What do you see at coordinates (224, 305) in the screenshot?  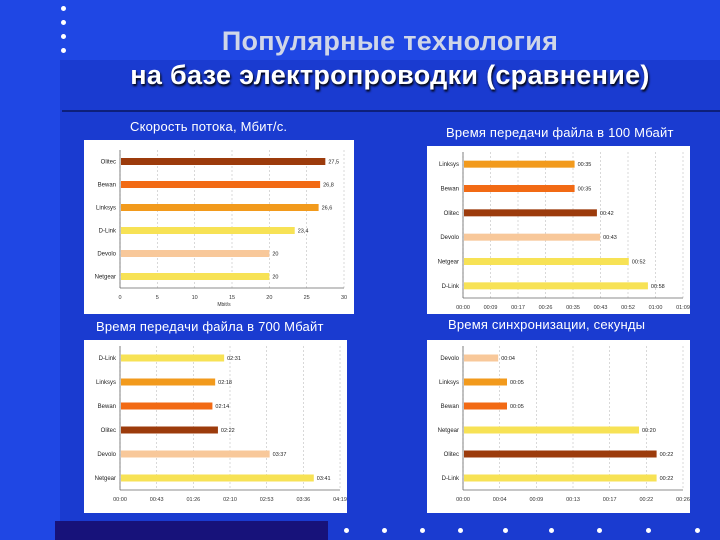 I see `x-axis-label: Mbit/s` at bounding box center [224, 305].